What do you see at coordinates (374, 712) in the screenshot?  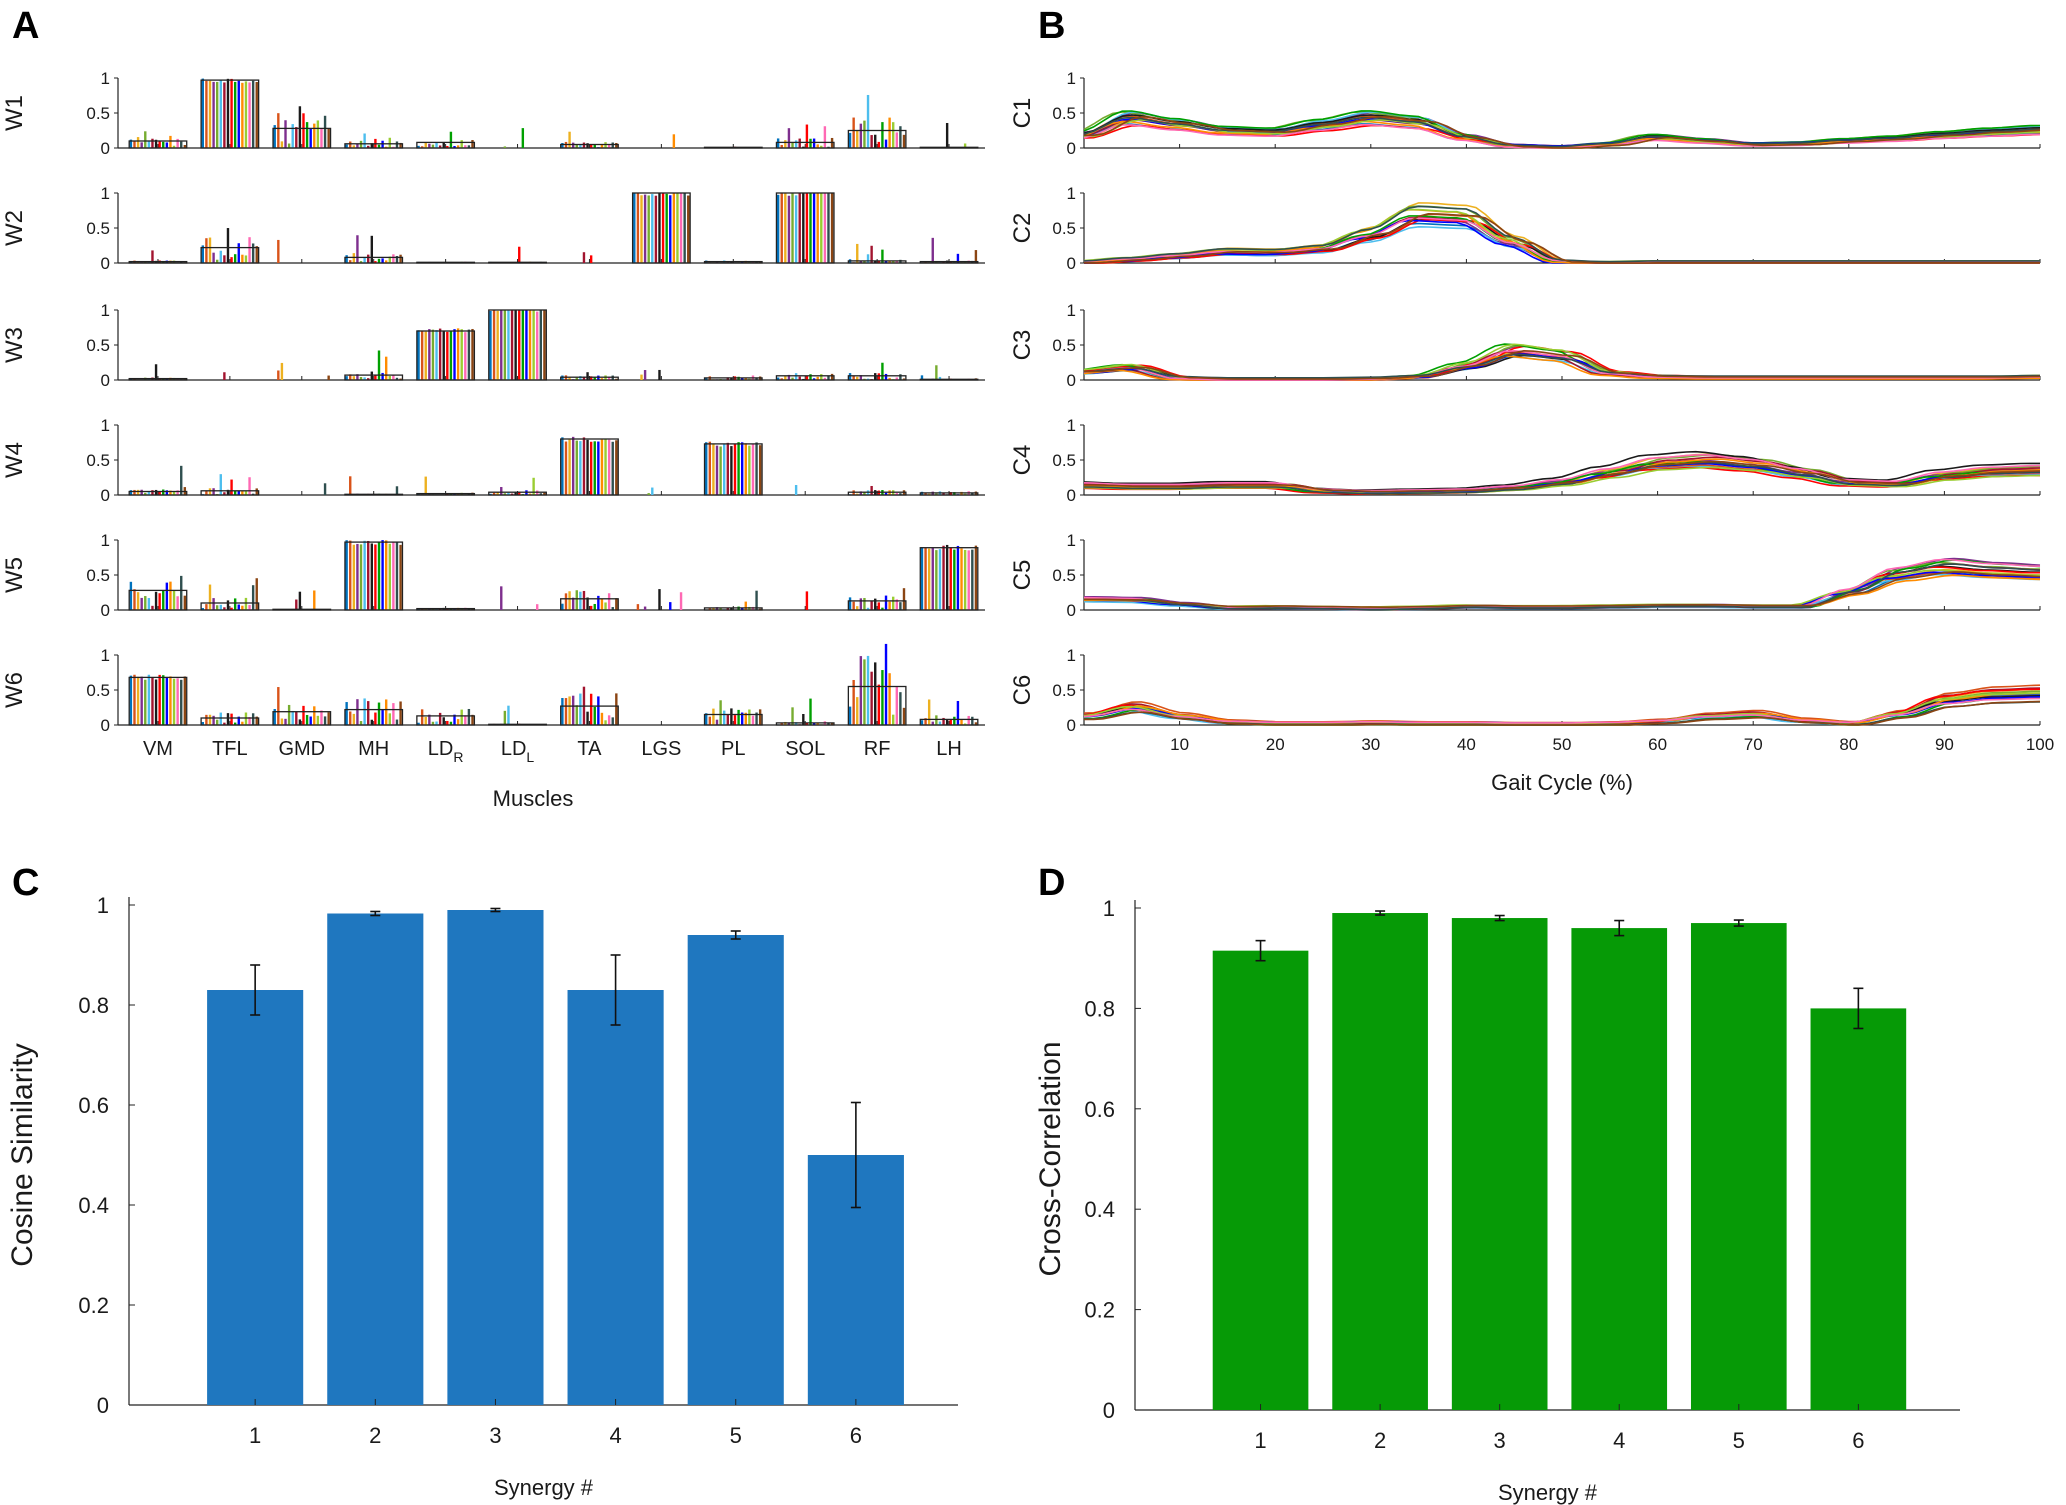 I see `weight-cell-mh` at bounding box center [374, 712].